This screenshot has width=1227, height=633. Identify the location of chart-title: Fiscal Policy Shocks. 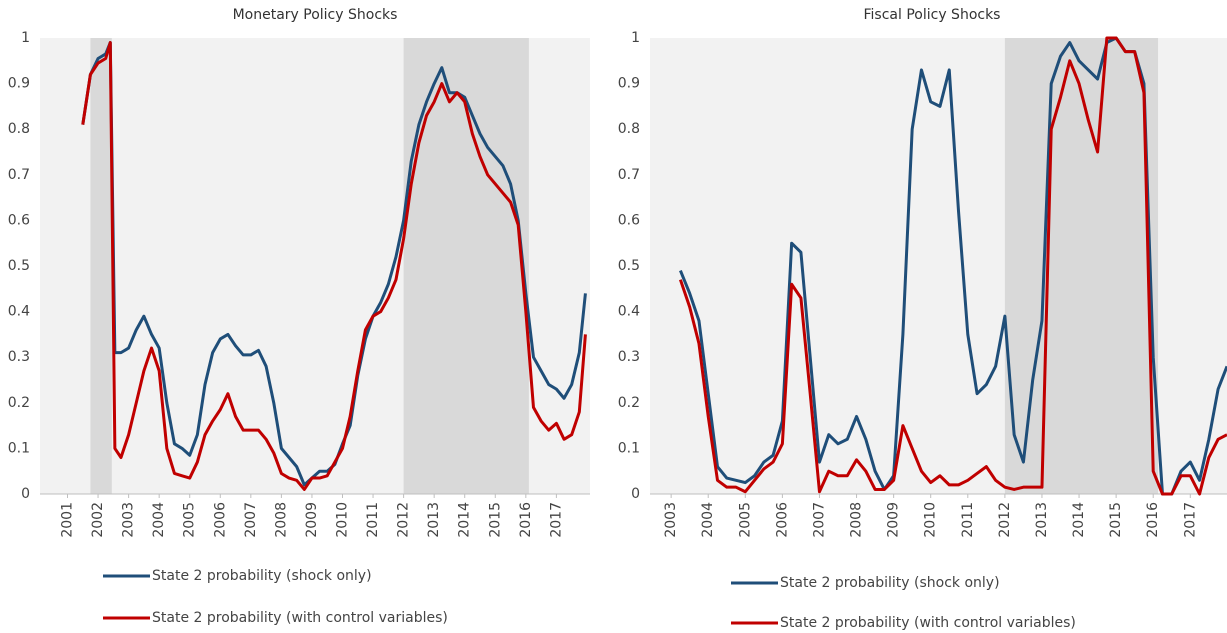
(932, 15).